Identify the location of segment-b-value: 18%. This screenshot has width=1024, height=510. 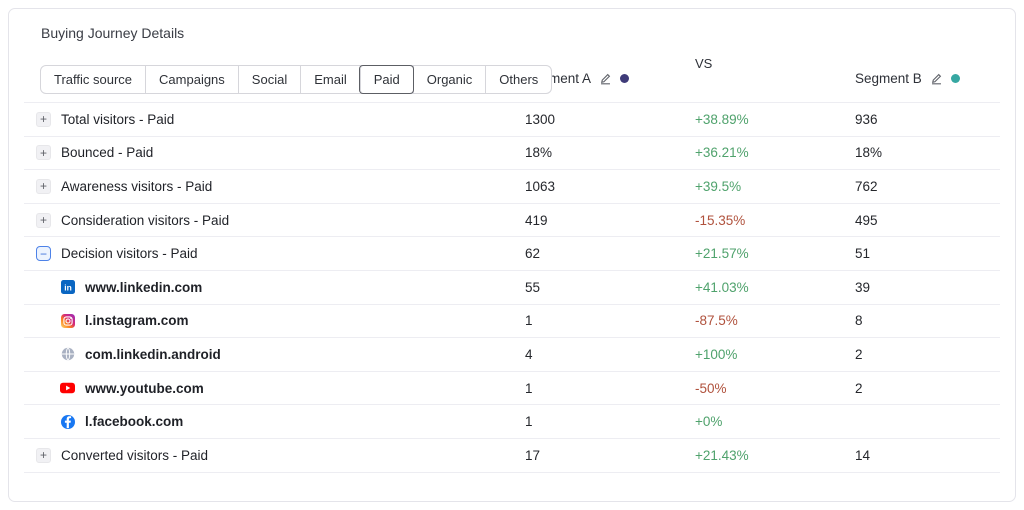
(869, 153).